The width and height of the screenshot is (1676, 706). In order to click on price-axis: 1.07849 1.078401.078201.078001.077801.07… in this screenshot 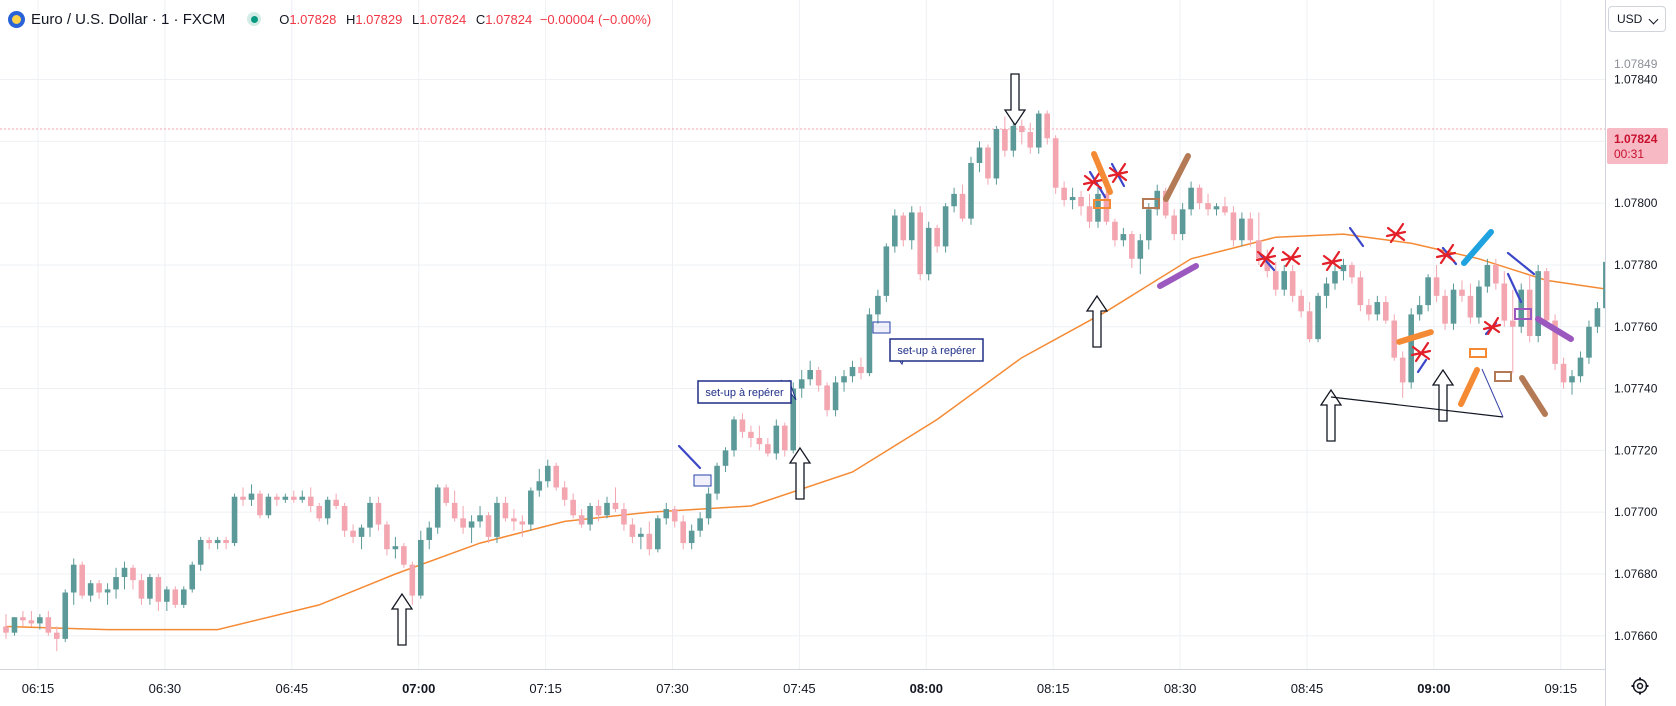, I will do `click(1641, 353)`.